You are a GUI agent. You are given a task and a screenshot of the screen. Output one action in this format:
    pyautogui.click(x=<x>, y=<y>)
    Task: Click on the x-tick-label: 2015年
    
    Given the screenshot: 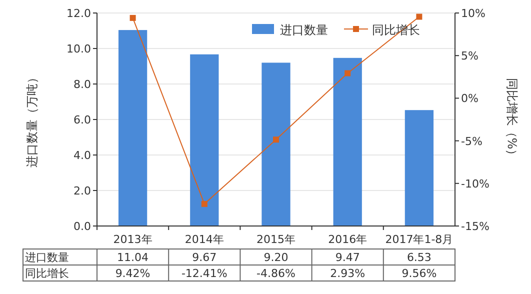 What is the action you would take?
    pyautogui.click(x=276, y=239)
    